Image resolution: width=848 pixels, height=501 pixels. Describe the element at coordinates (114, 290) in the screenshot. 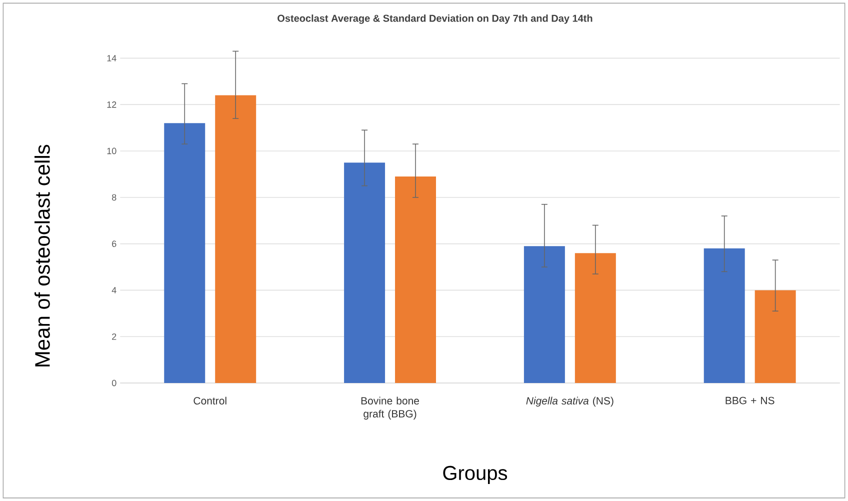

I see `y-tick-label: 4` at that location.